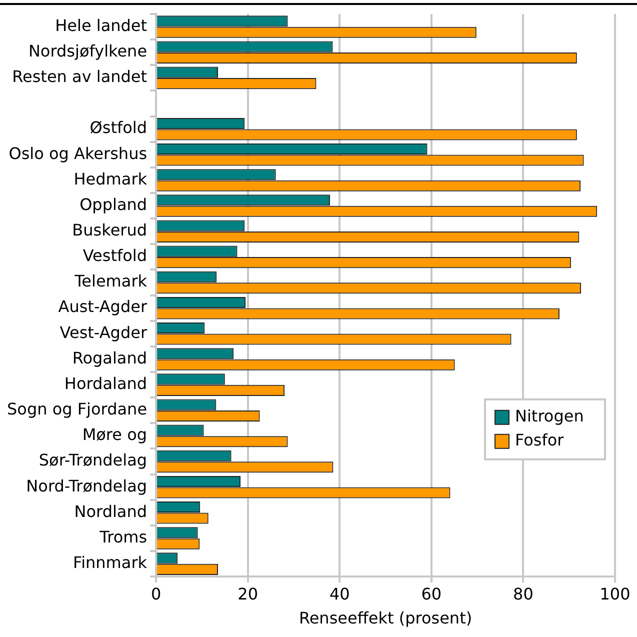 The width and height of the screenshot is (637, 637). Describe the element at coordinates (93, 460) in the screenshot. I see `y-tick-label: Sør-Trøndelag` at that location.